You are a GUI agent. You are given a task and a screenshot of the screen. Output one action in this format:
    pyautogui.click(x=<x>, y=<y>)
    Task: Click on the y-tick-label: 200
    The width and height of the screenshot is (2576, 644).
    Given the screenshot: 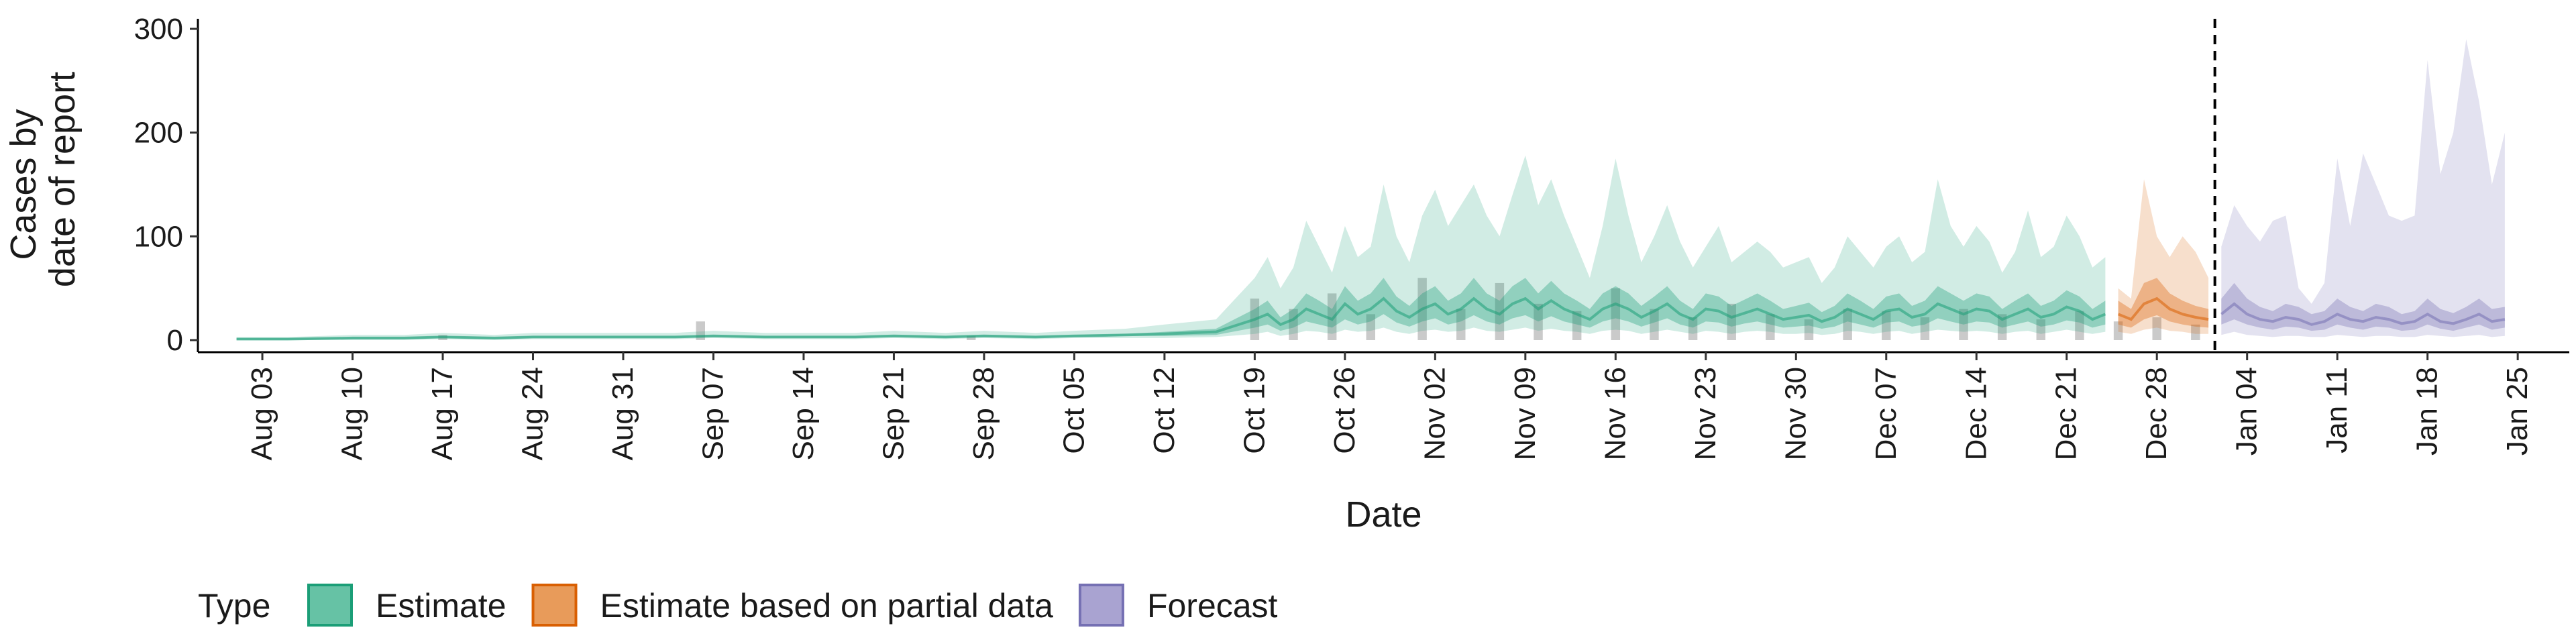 What is the action you would take?
    pyautogui.click(x=158, y=133)
    